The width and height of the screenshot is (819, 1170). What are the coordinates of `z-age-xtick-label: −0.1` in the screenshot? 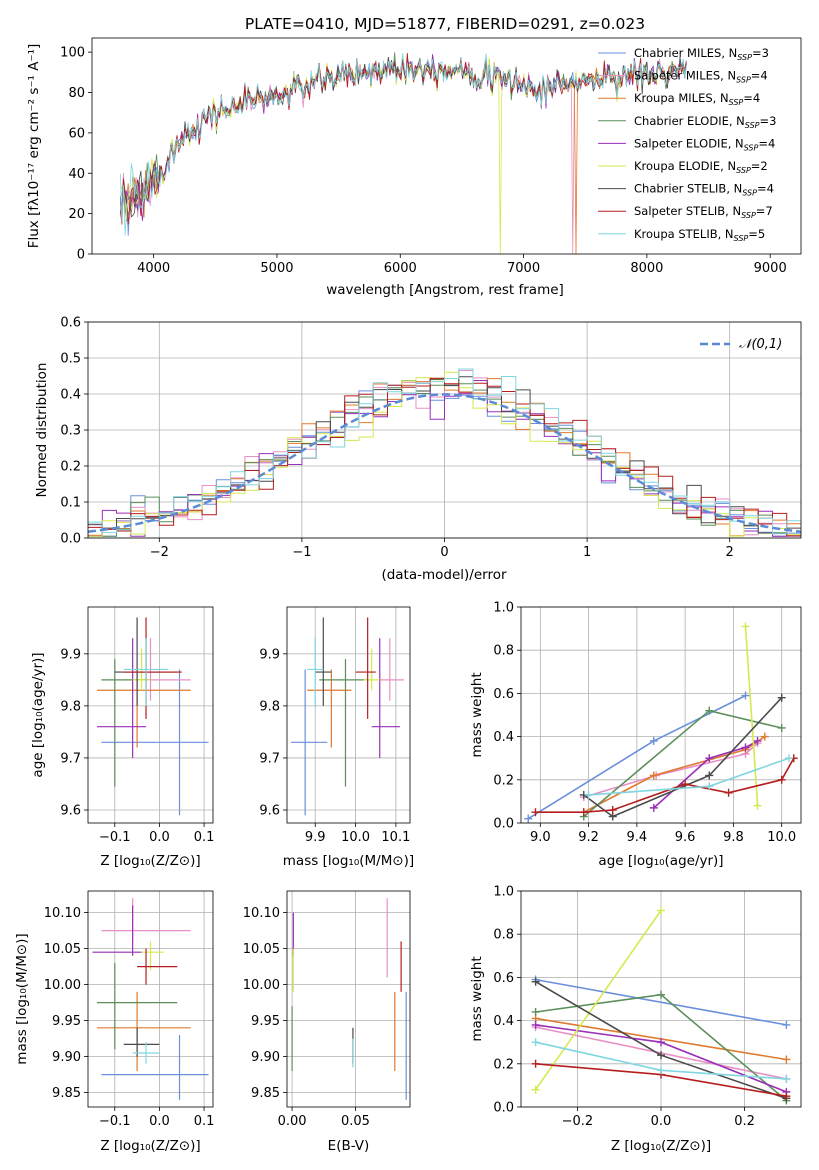 It's located at (115, 837).